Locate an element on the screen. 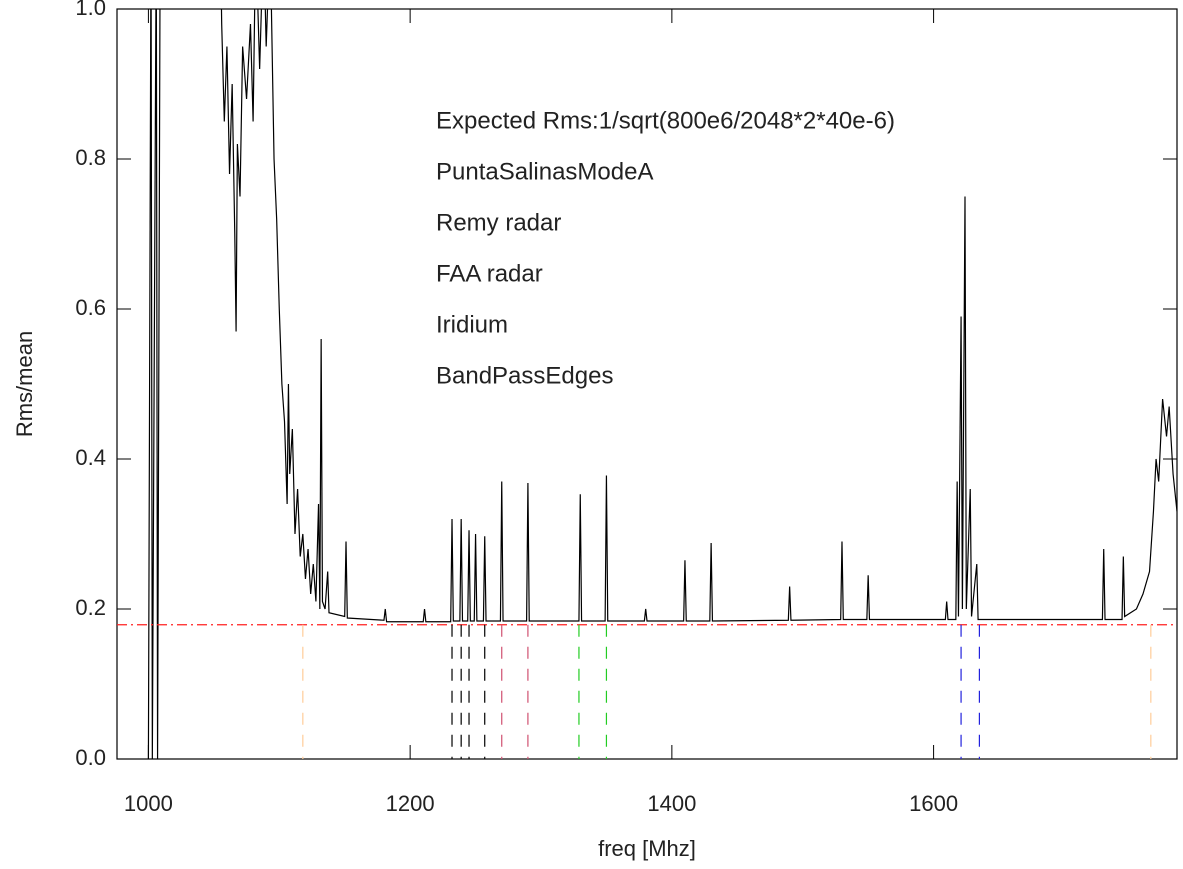 The width and height of the screenshot is (1183, 869). x-tick-label: 1000 is located at coordinates (148, 803).